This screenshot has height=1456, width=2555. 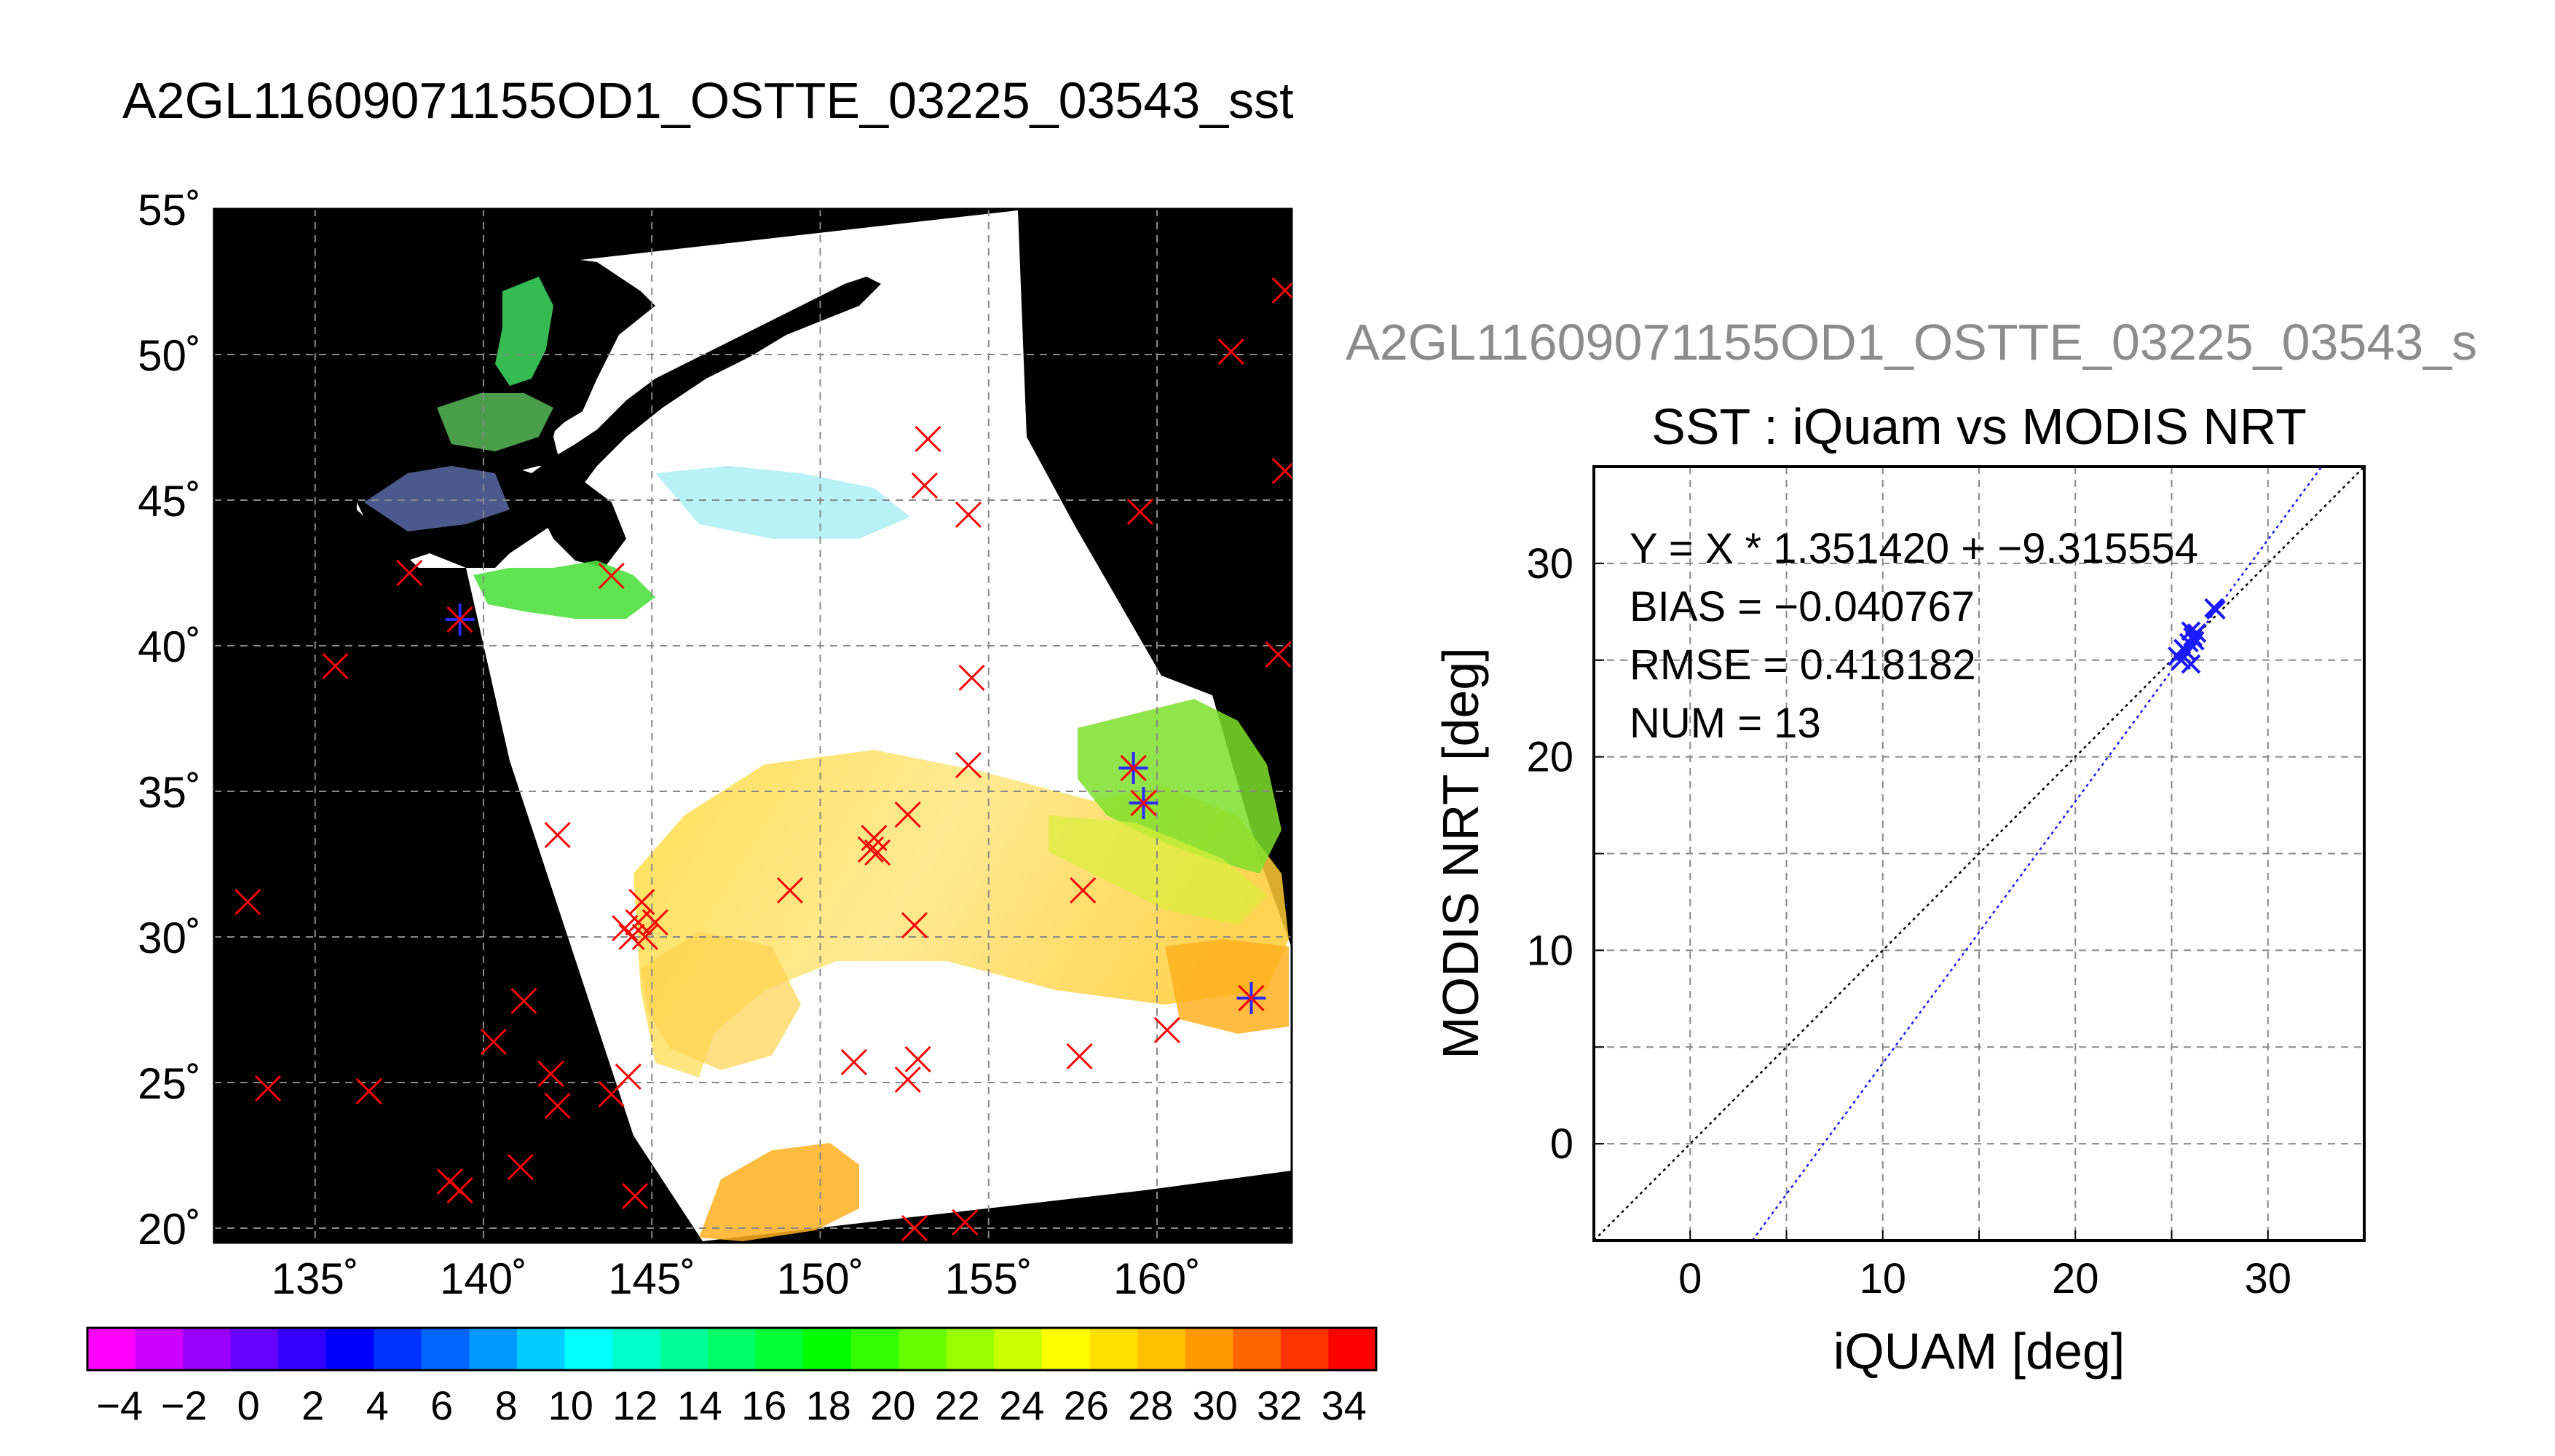 What do you see at coordinates (1549, 950) in the screenshot?
I see `scatter-y-tick-label: 10` at bounding box center [1549, 950].